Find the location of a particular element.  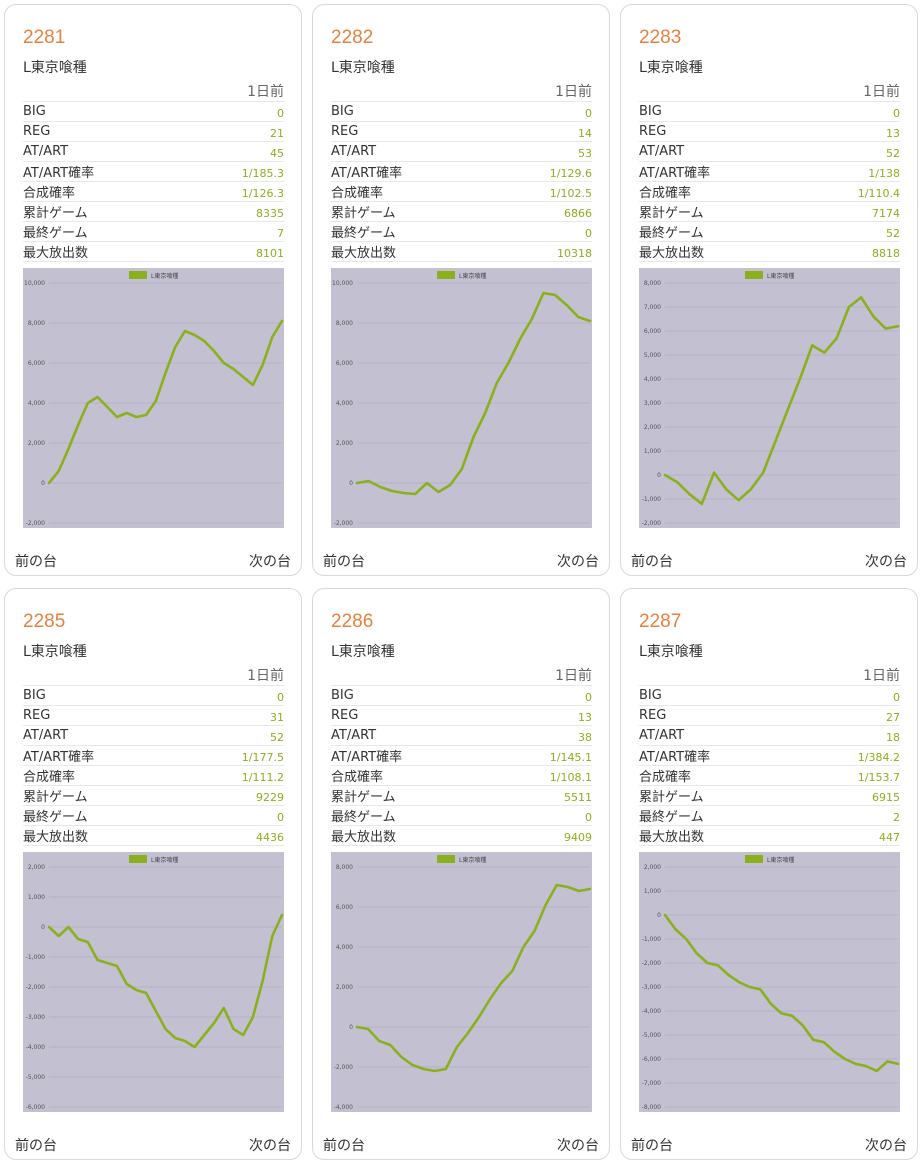

y-tick-label: -8,000 is located at coordinates (652, 1107).